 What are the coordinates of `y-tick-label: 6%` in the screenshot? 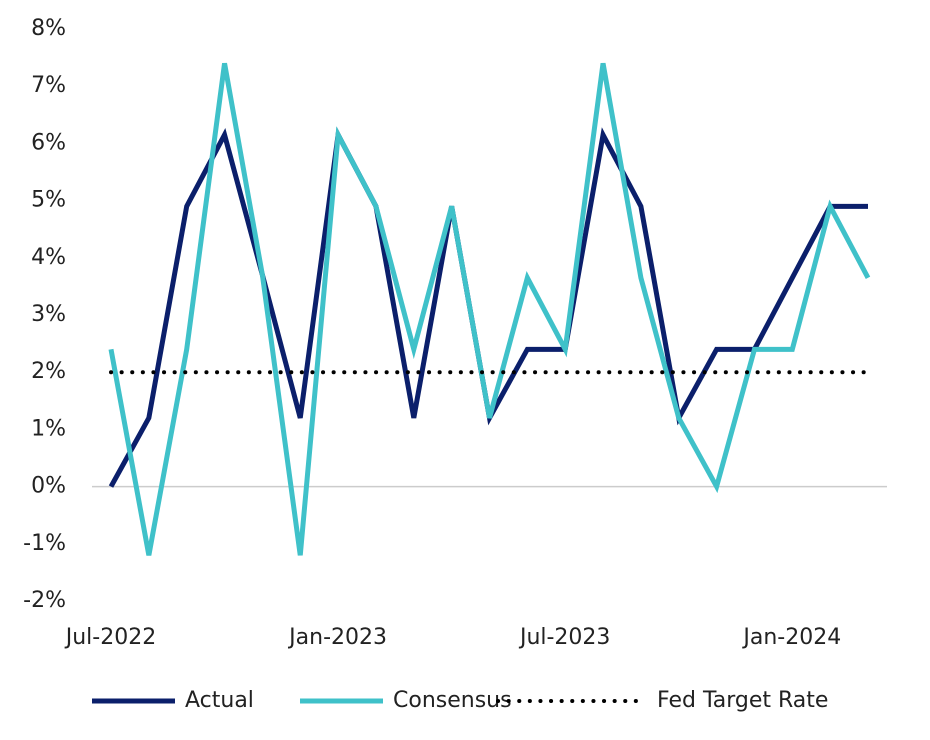 It's located at (48, 142).